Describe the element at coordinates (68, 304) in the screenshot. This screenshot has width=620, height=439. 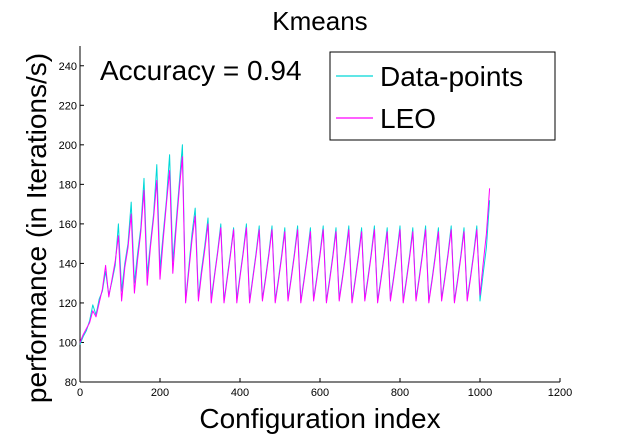
I see `y-tick-label: 120` at that location.